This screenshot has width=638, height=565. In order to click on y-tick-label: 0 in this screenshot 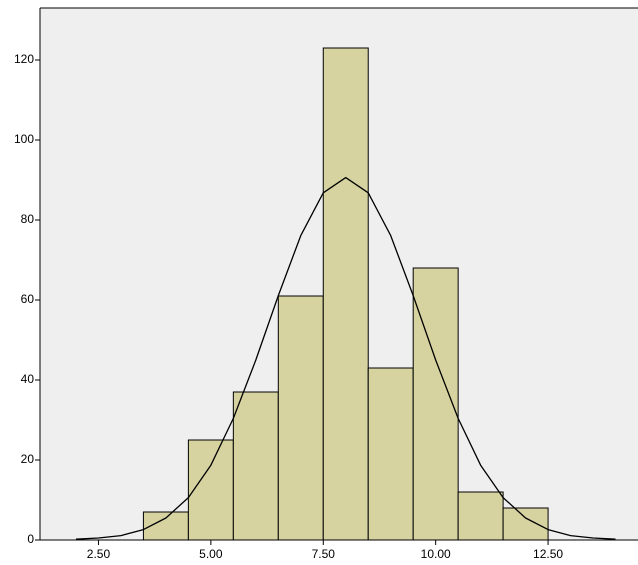, I will do `click(30, 539)`.